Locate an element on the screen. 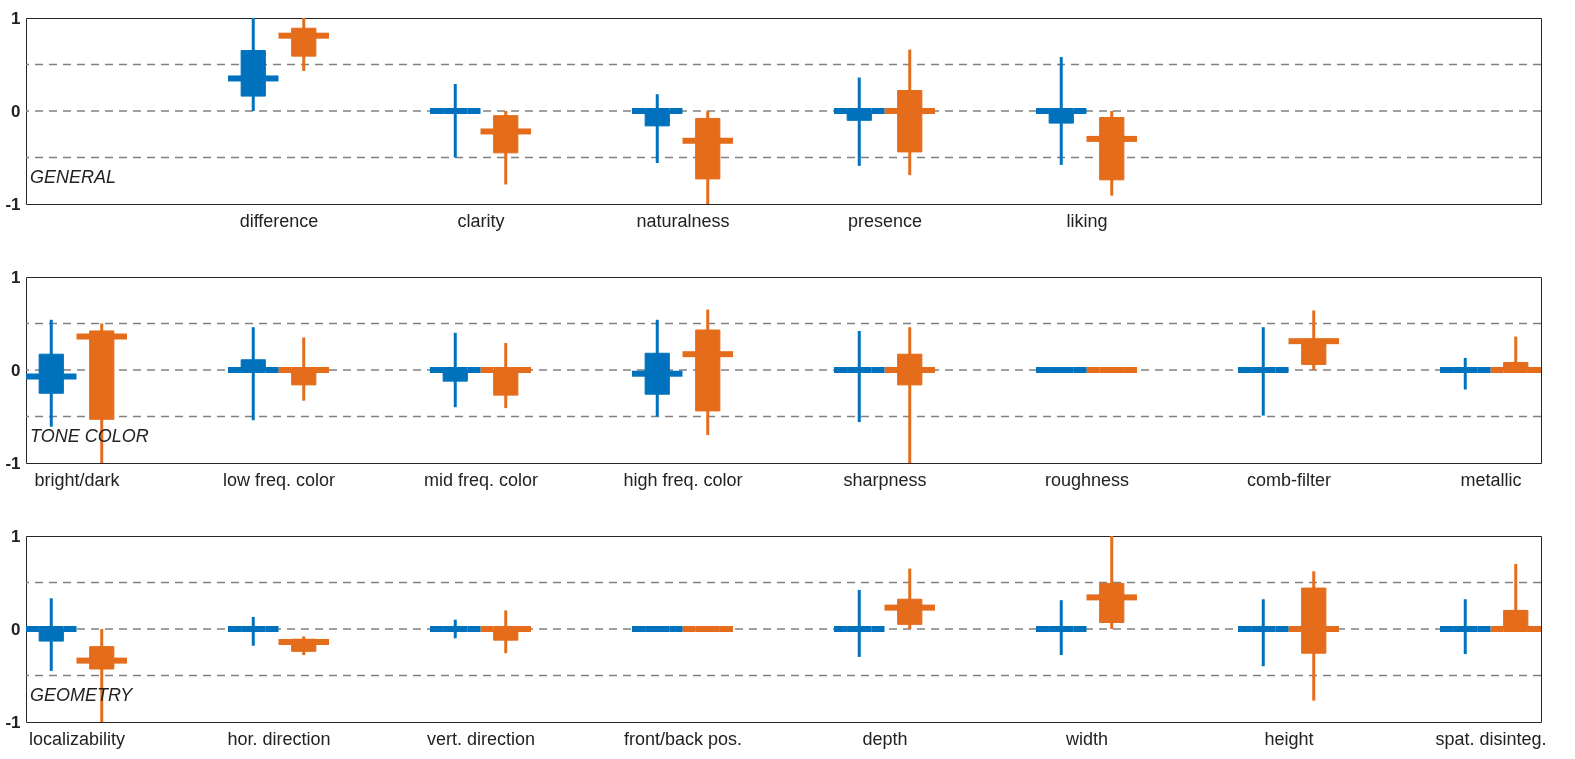  x-tick-label: presence is located at coordinates (885, 220).